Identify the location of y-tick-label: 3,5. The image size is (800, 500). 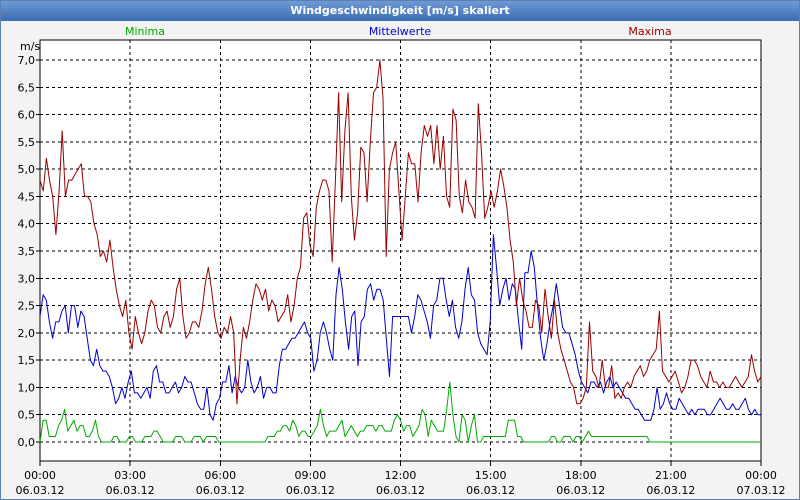
(27, 251).